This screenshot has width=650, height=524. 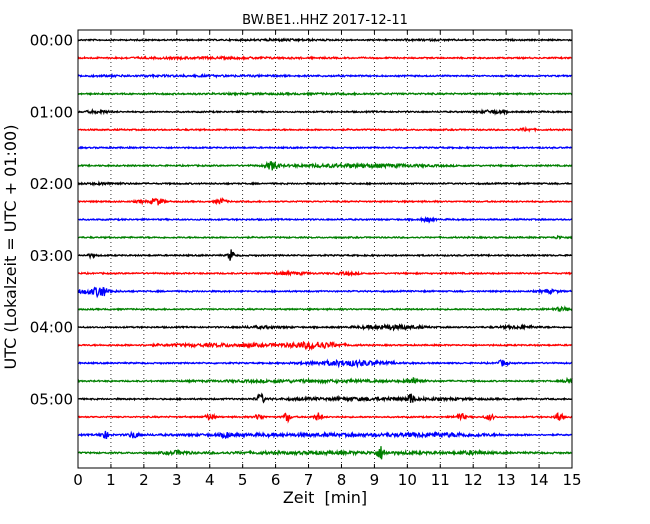 I want to click on y-axis-label: UTC (Lokalzeit = UTC + 01:00), so click(x=10, y=247).